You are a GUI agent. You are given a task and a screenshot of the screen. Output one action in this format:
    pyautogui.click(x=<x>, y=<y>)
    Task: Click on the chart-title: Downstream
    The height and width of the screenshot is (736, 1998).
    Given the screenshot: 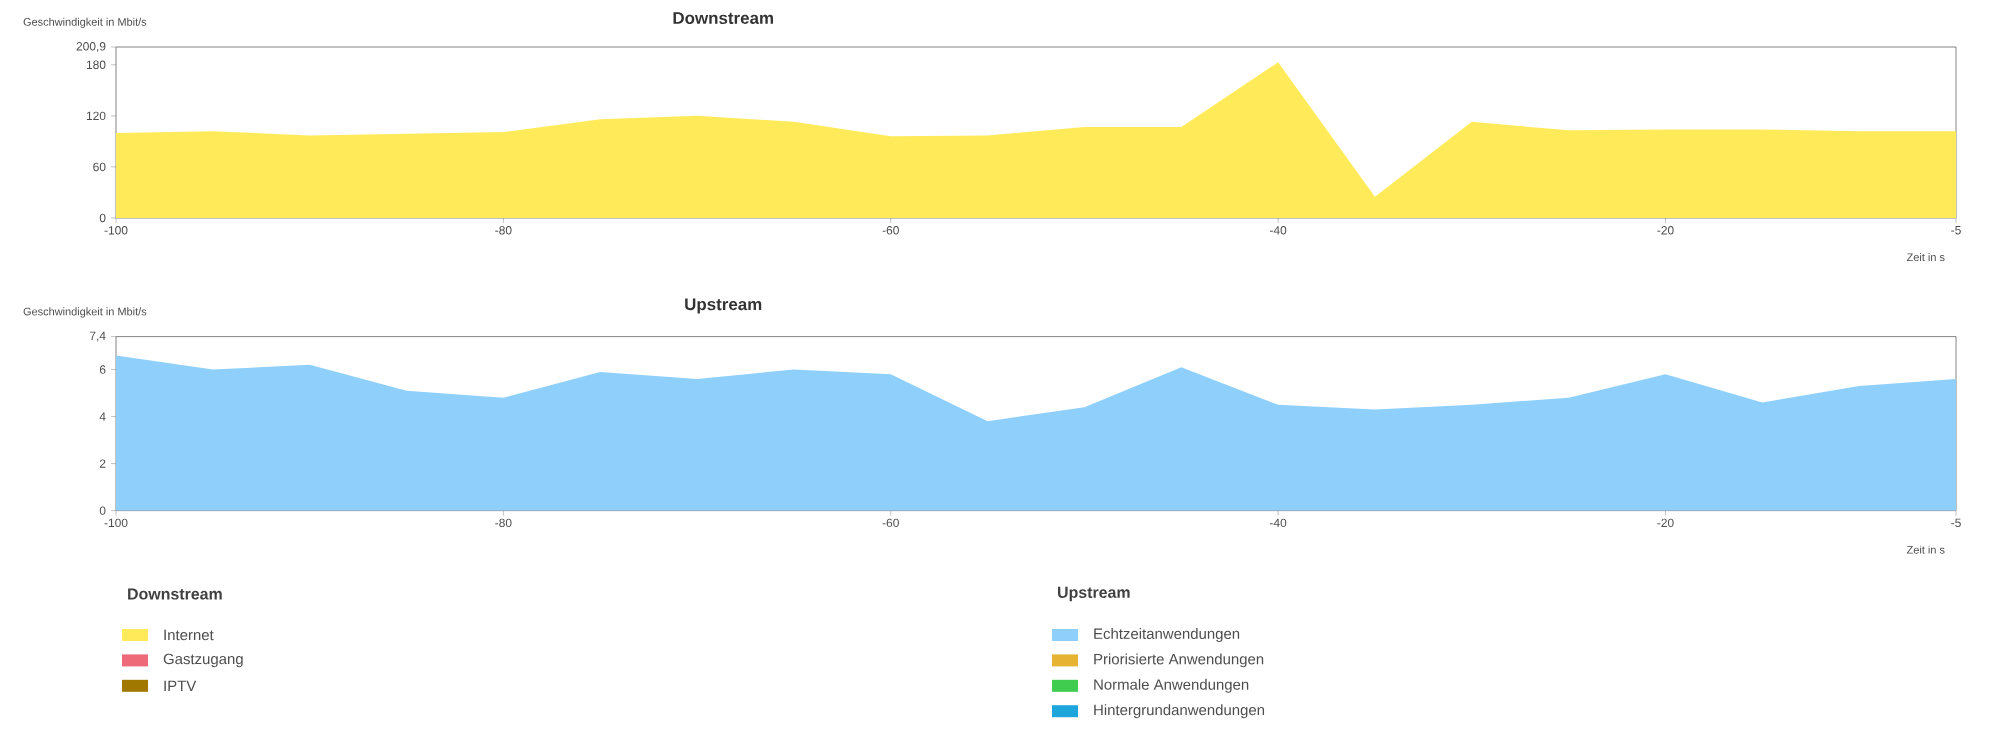 What is the action you would take?
    pyautogui.click(x=723, y=18)
    